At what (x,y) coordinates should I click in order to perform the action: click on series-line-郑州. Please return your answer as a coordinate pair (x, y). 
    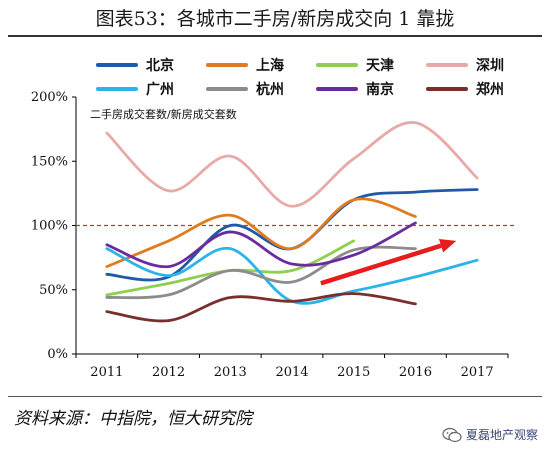
    Looking at the image, I should click on (261, 307).